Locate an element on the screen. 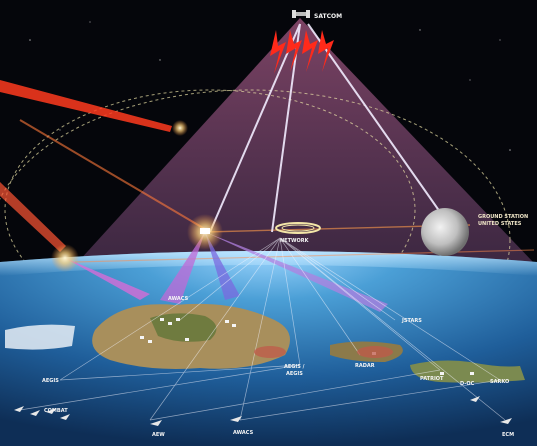 The height and width of the screenshot is (446, 537). radar-zone-center is located at coordinates (270, 352).